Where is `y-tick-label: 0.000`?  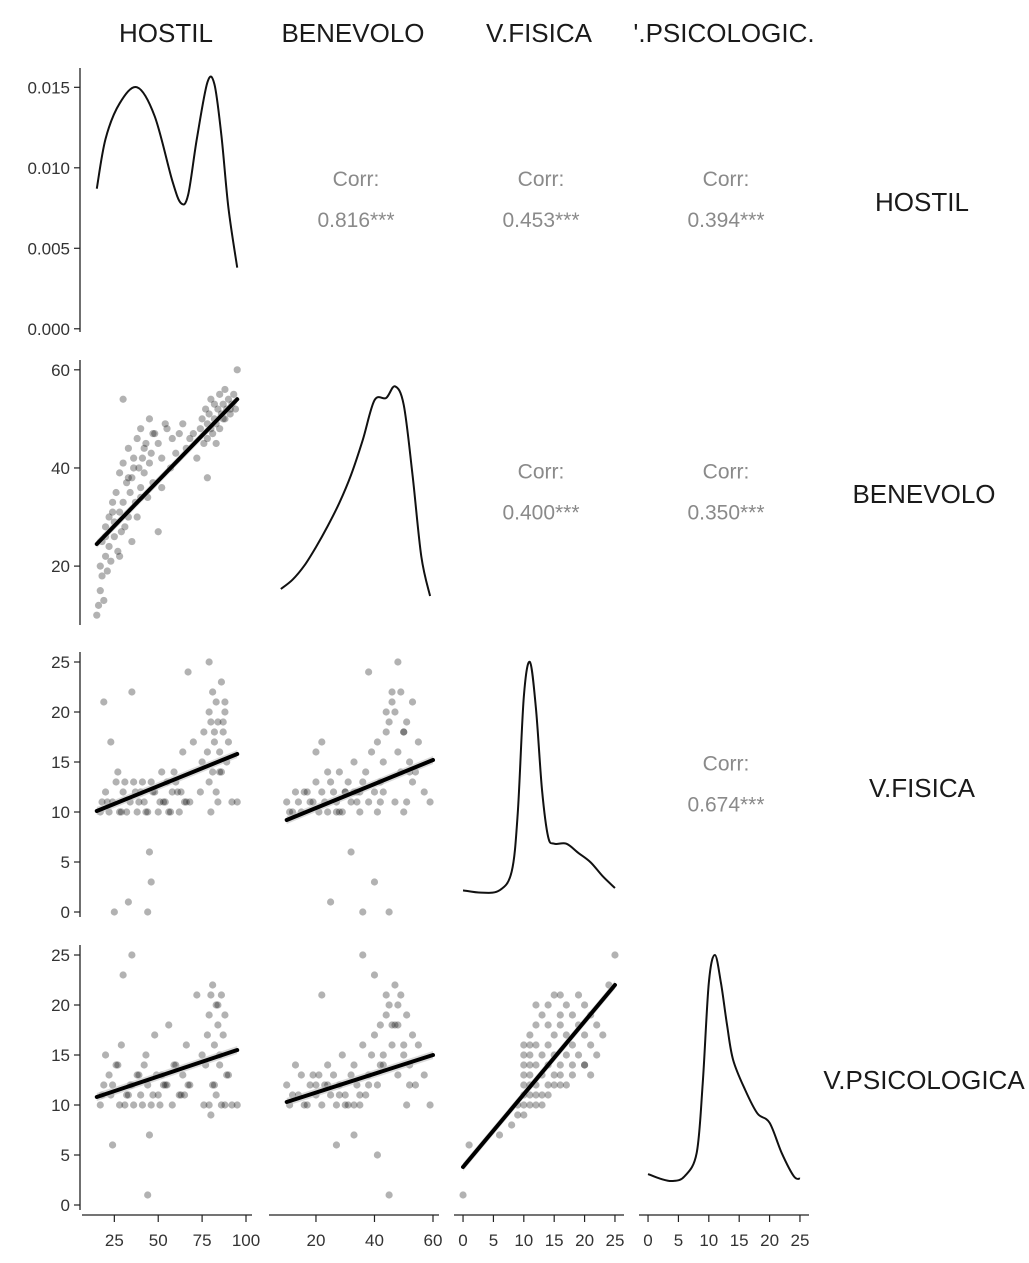 y-tick-label: 0.000 is located at coordinates (48, 329).